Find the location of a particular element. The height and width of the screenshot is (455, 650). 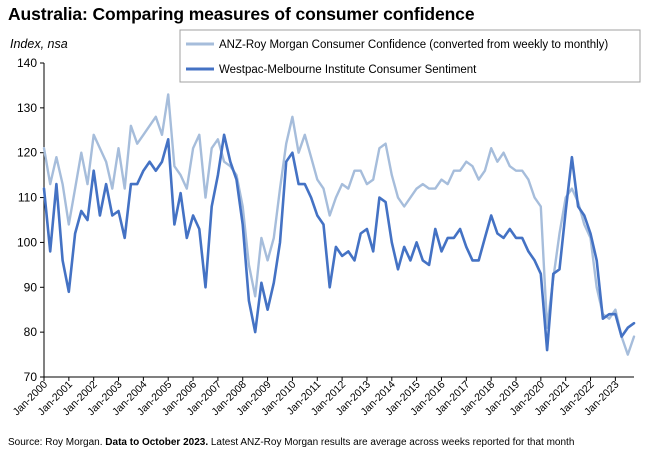

y-tick-label: 140 is located at coordinates (27, 63).